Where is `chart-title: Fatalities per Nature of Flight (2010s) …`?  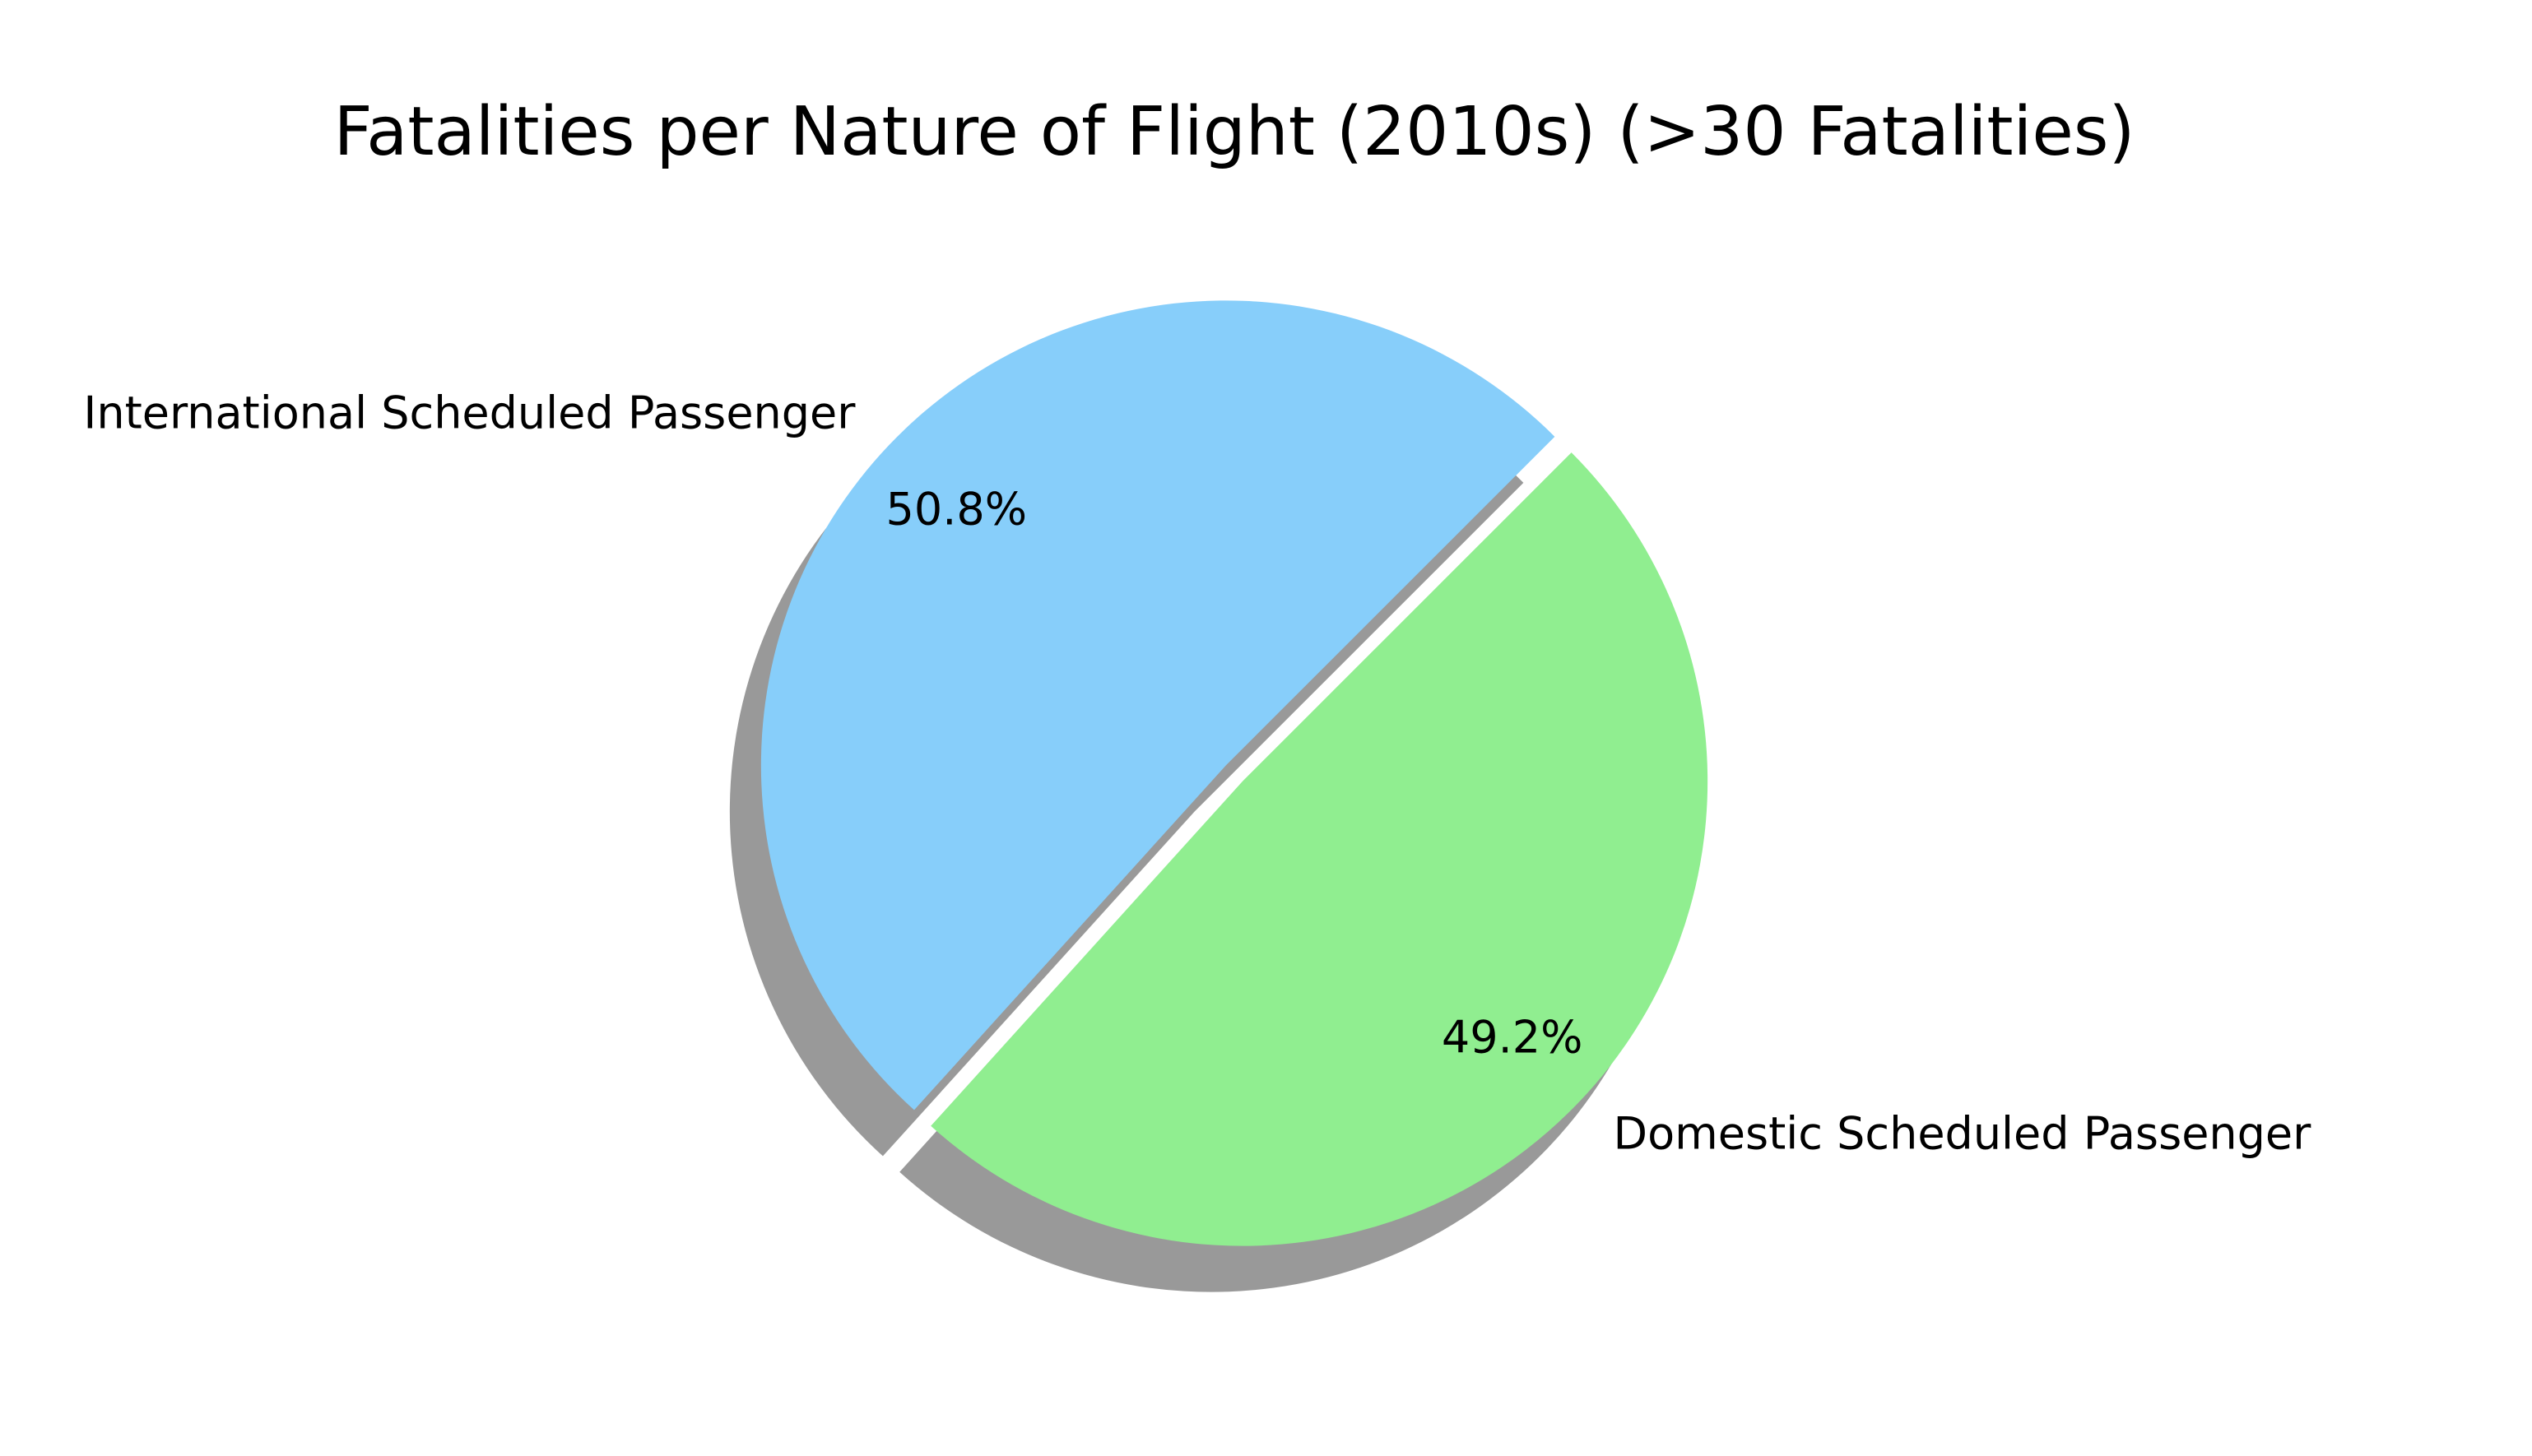
chart-title: Fatalities per Nature of Flight (2010s) … is located at coordinates (1234, 132).